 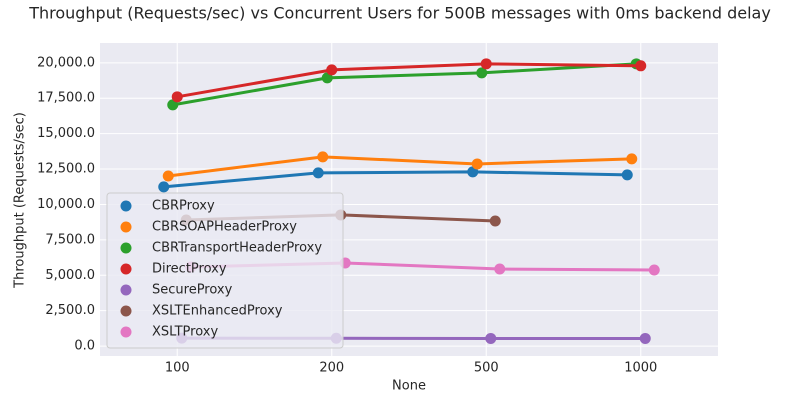 I want to click on x-tick-label: 100, so click(x=177, y=368).